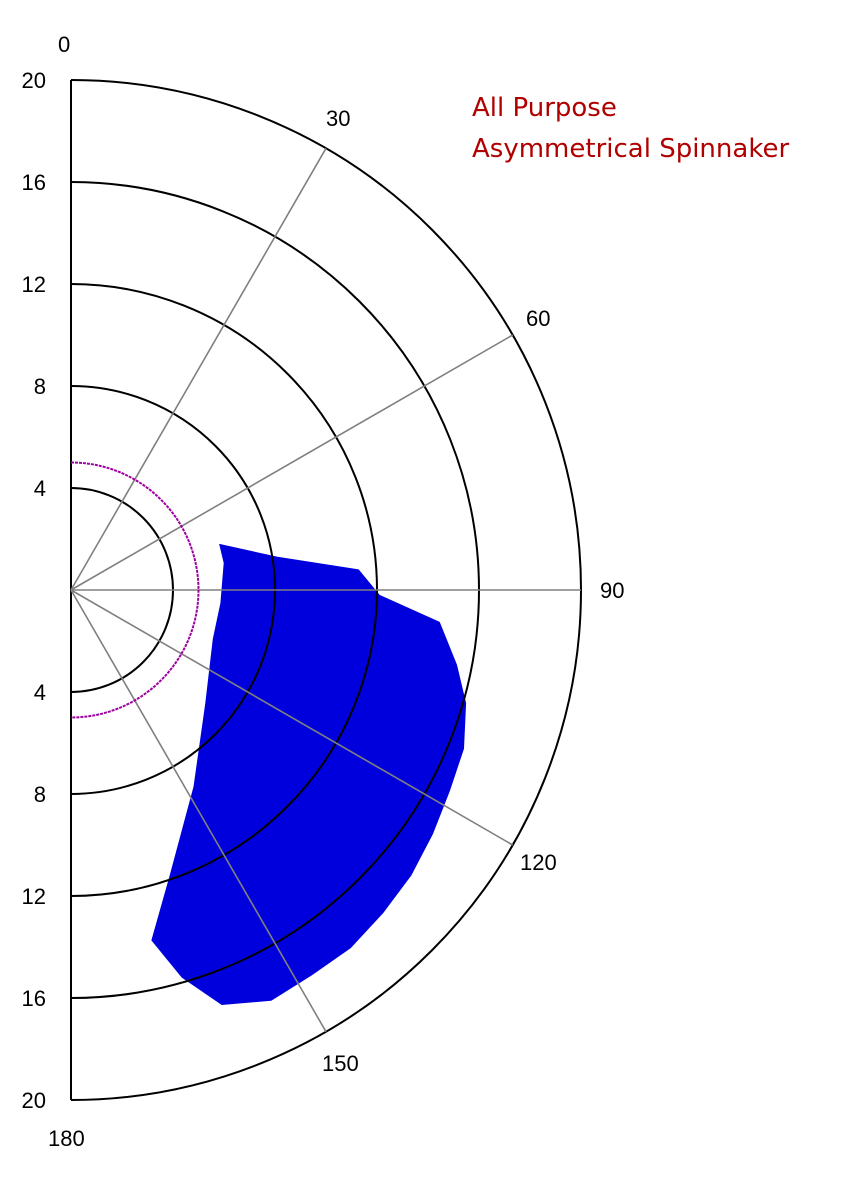  I want to click on radial-tick-upper-20: 20, so click(34, 80).